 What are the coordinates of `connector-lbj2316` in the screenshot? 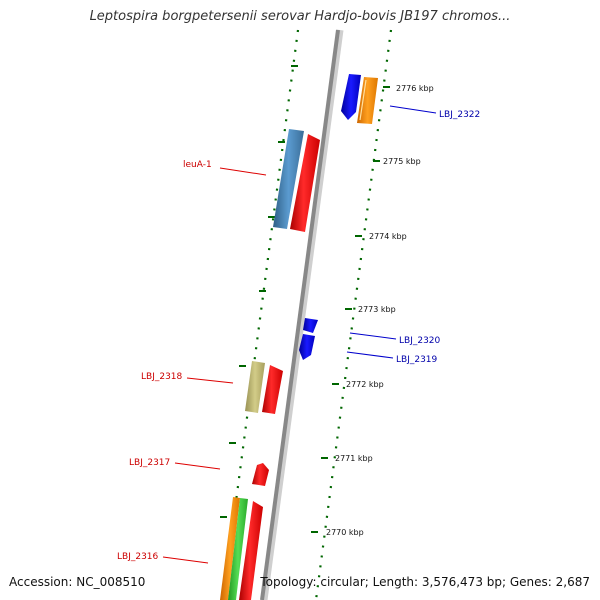 It's located at (185, 560).